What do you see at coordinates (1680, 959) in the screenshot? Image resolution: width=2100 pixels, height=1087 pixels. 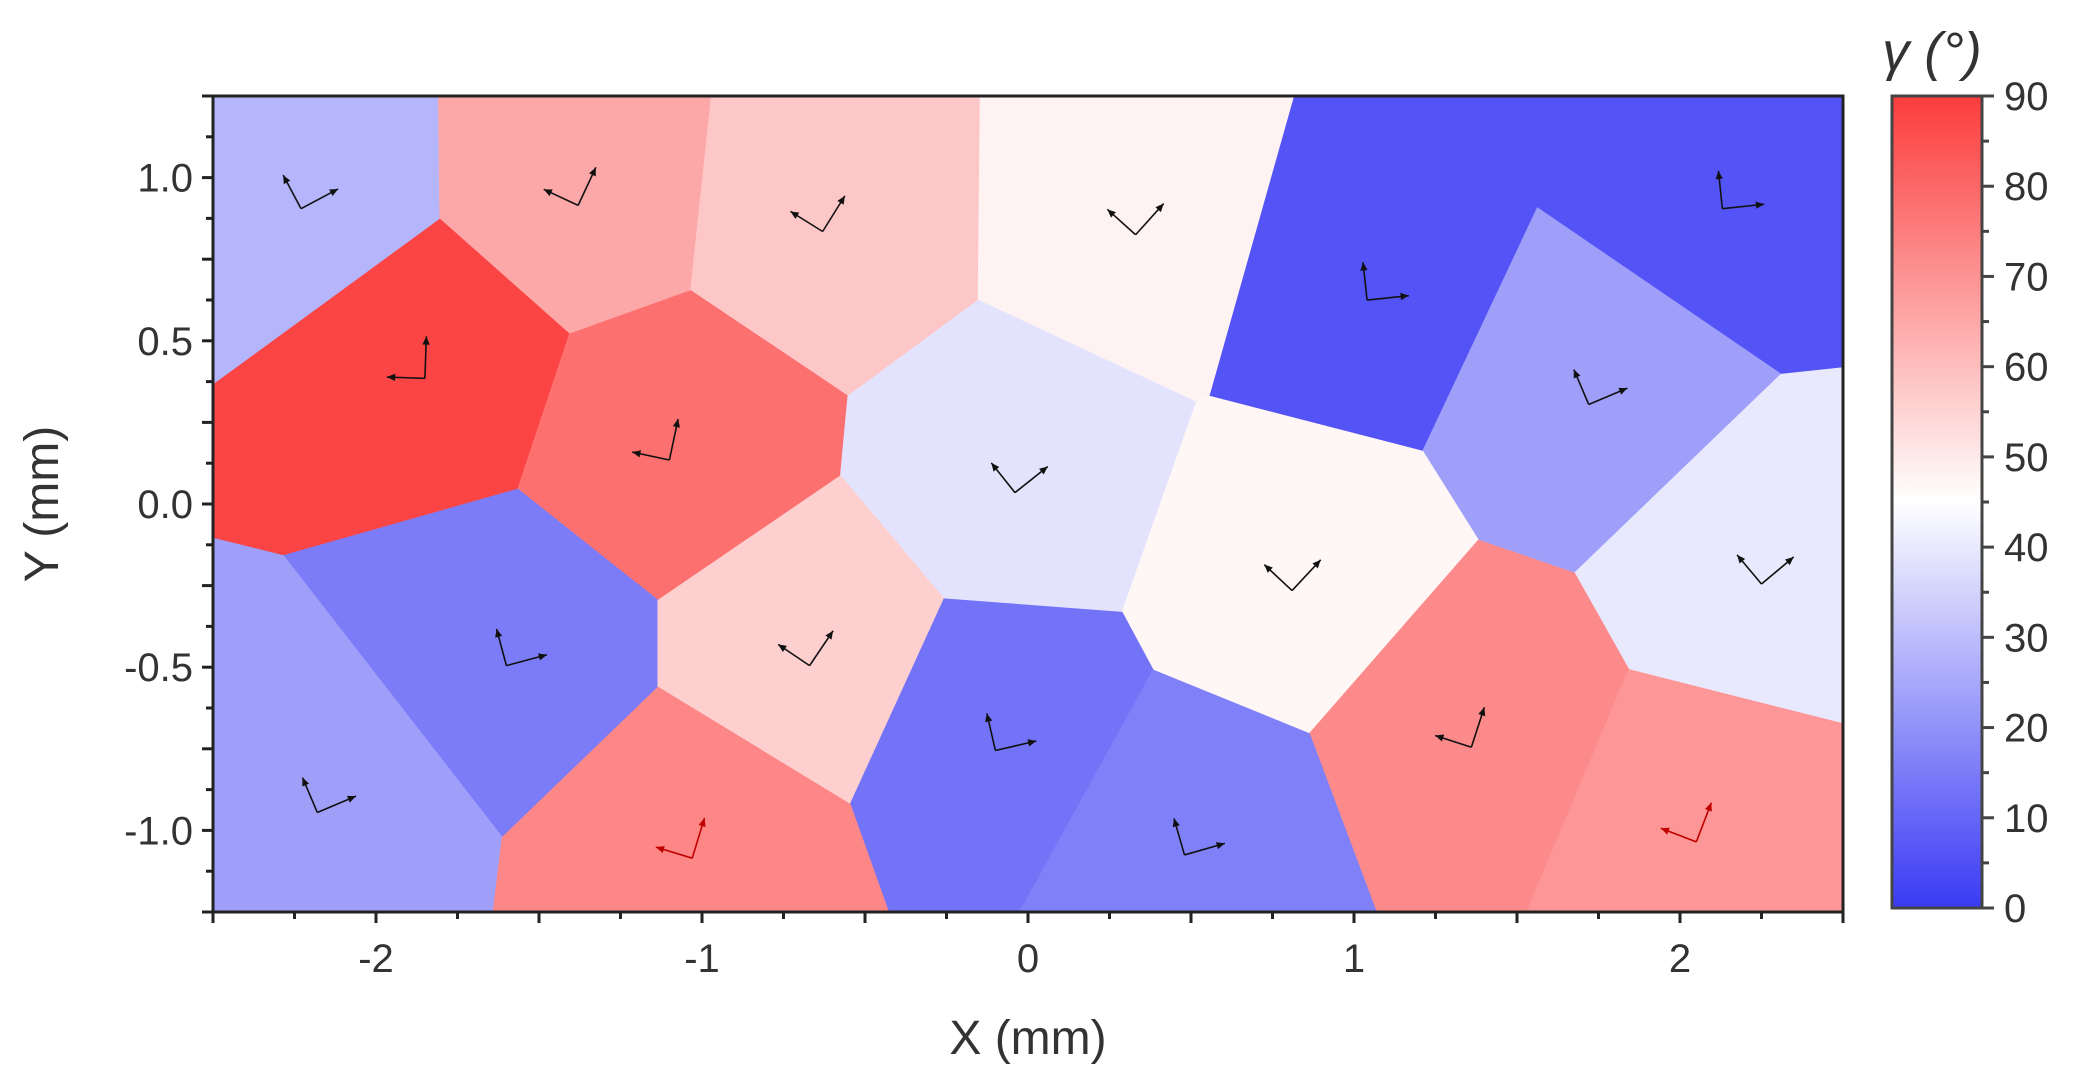 I see `x-tick-label: 2` at bounding box center [1680, 959].